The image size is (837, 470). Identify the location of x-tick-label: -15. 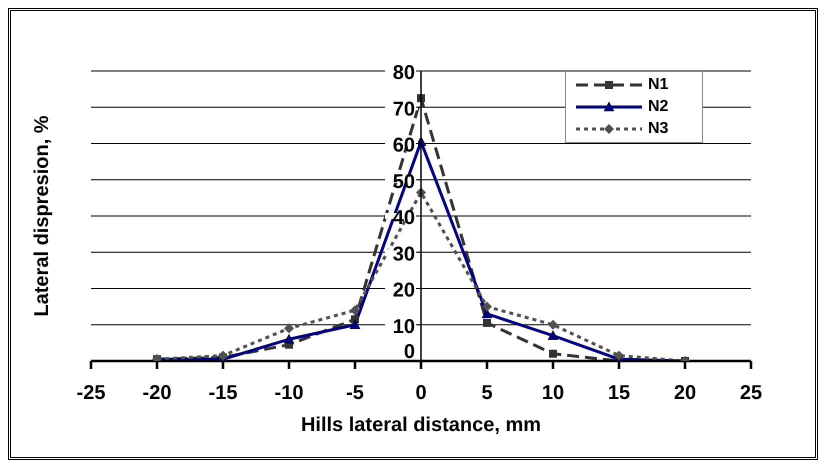
(223, 393).